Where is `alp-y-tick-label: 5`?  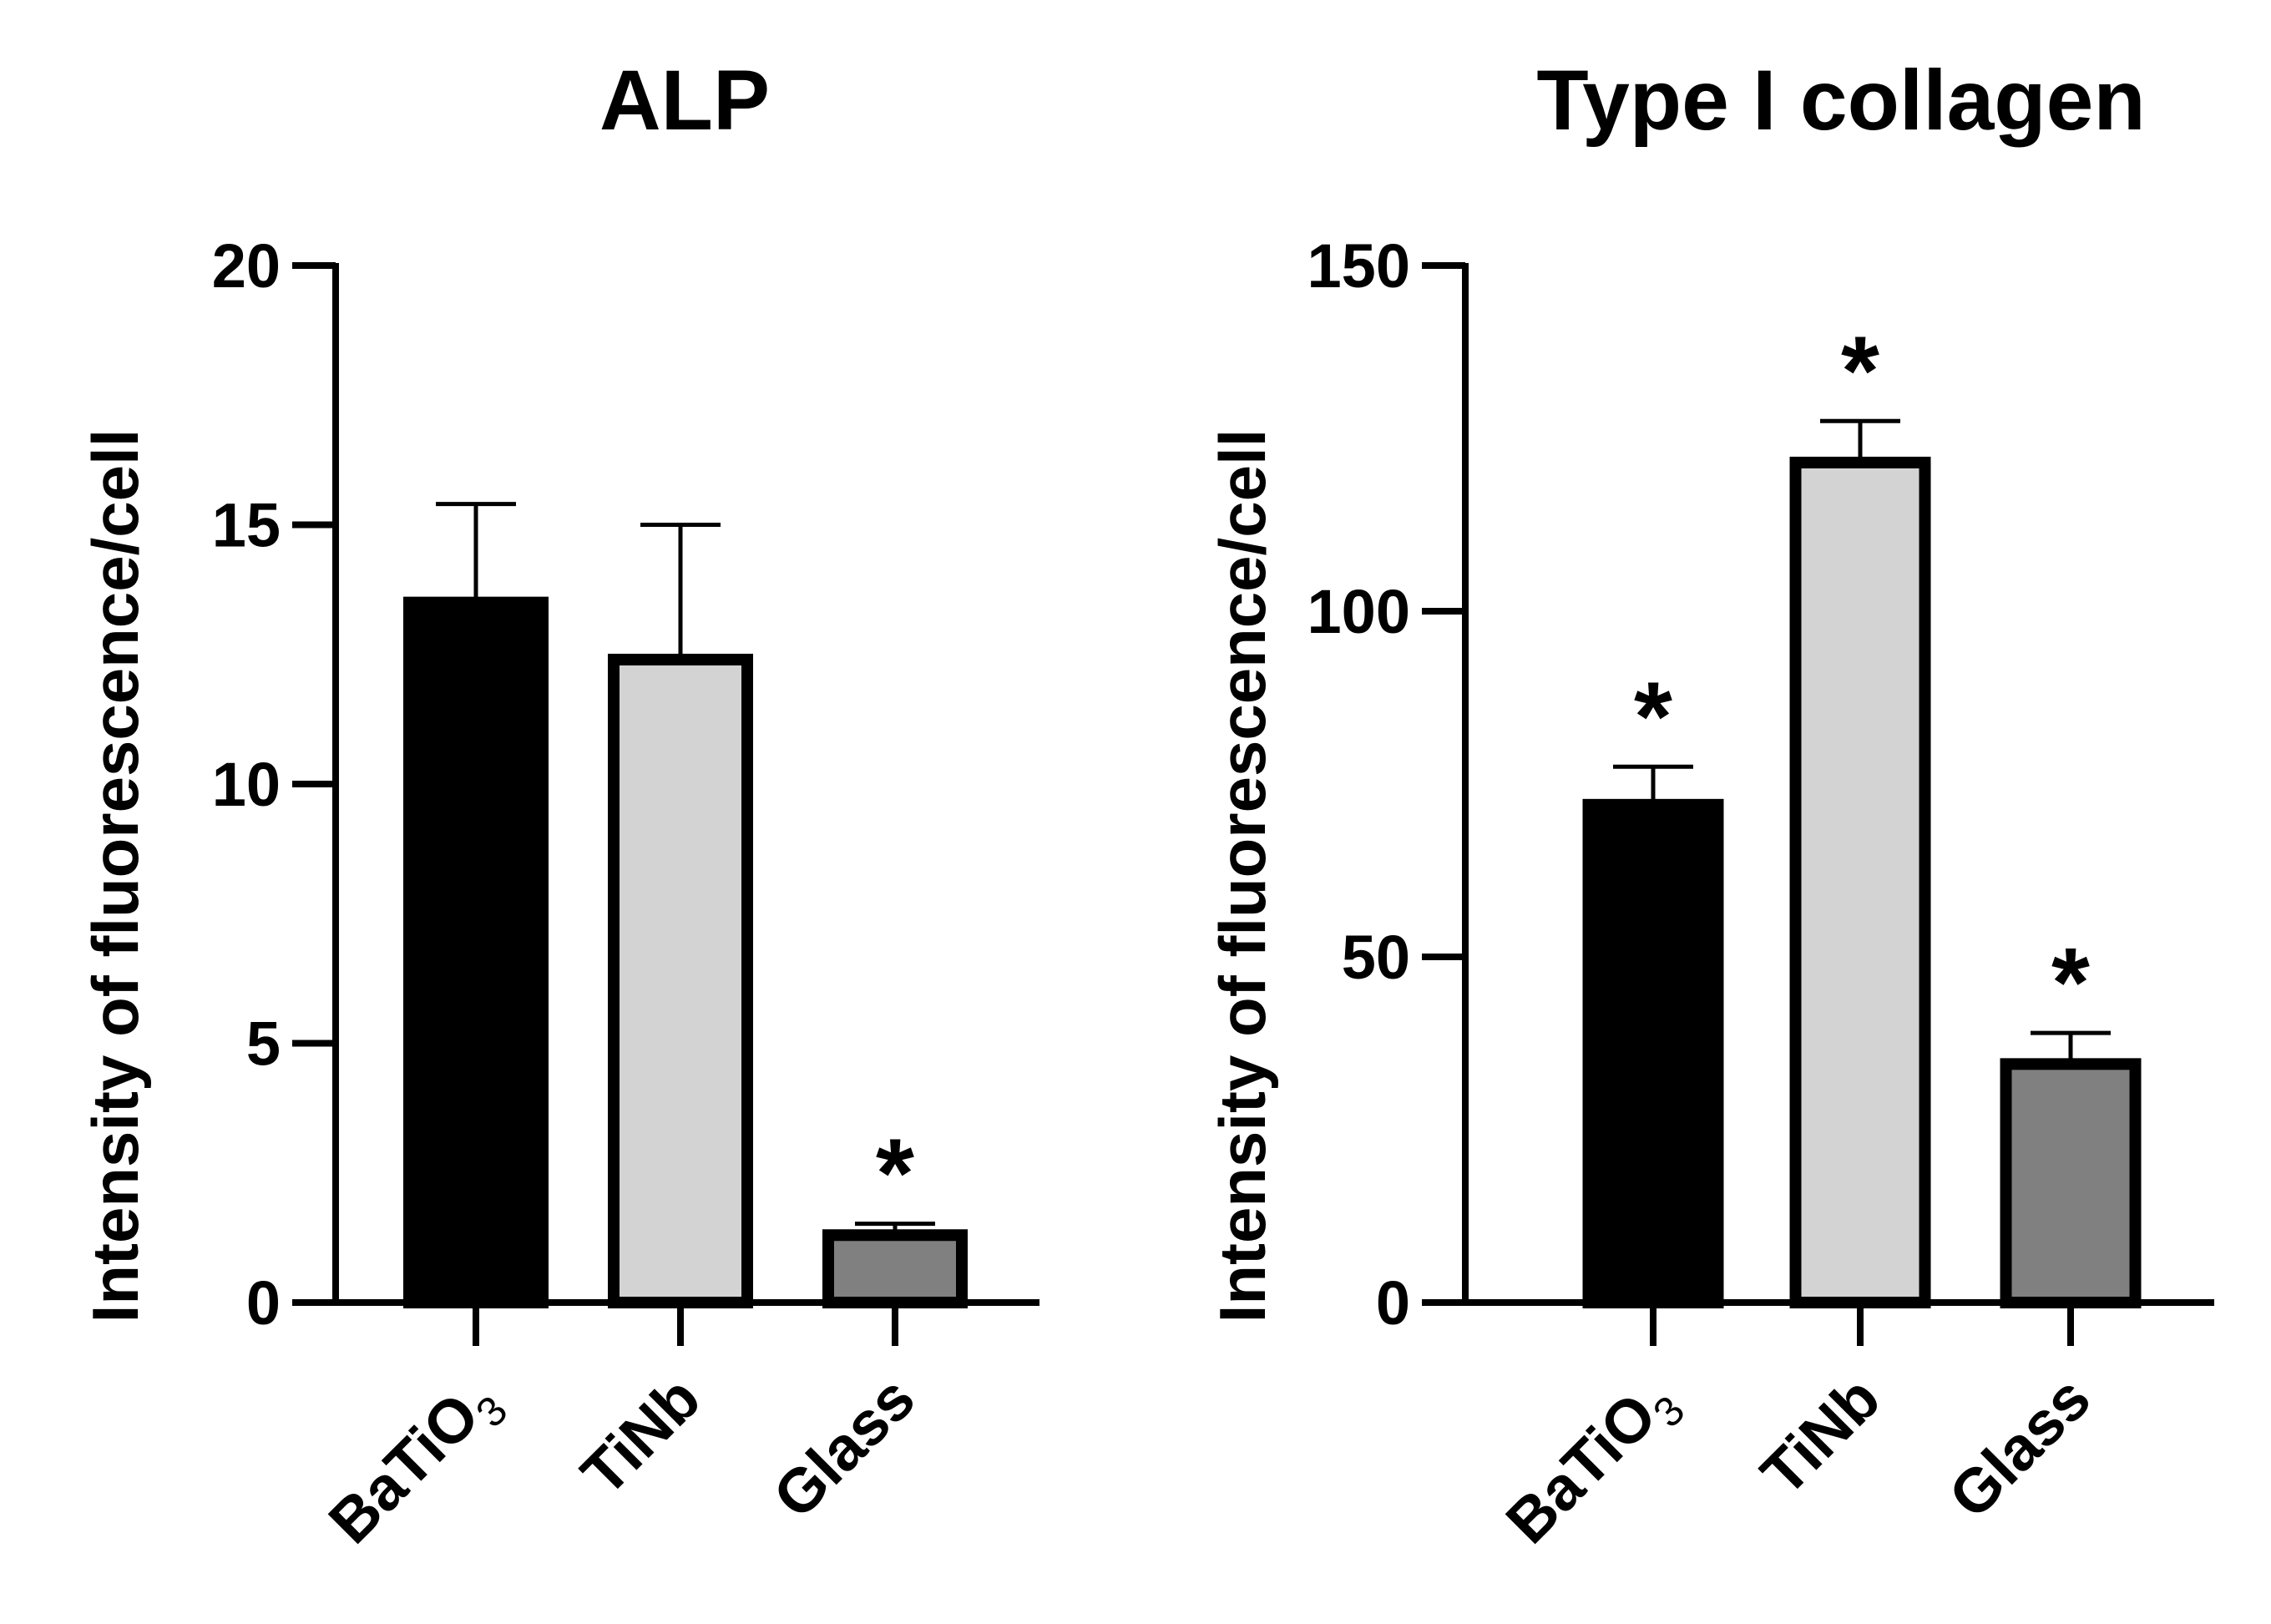 alp-y-tick-label: 5 is located at coordinates (263, 1044).